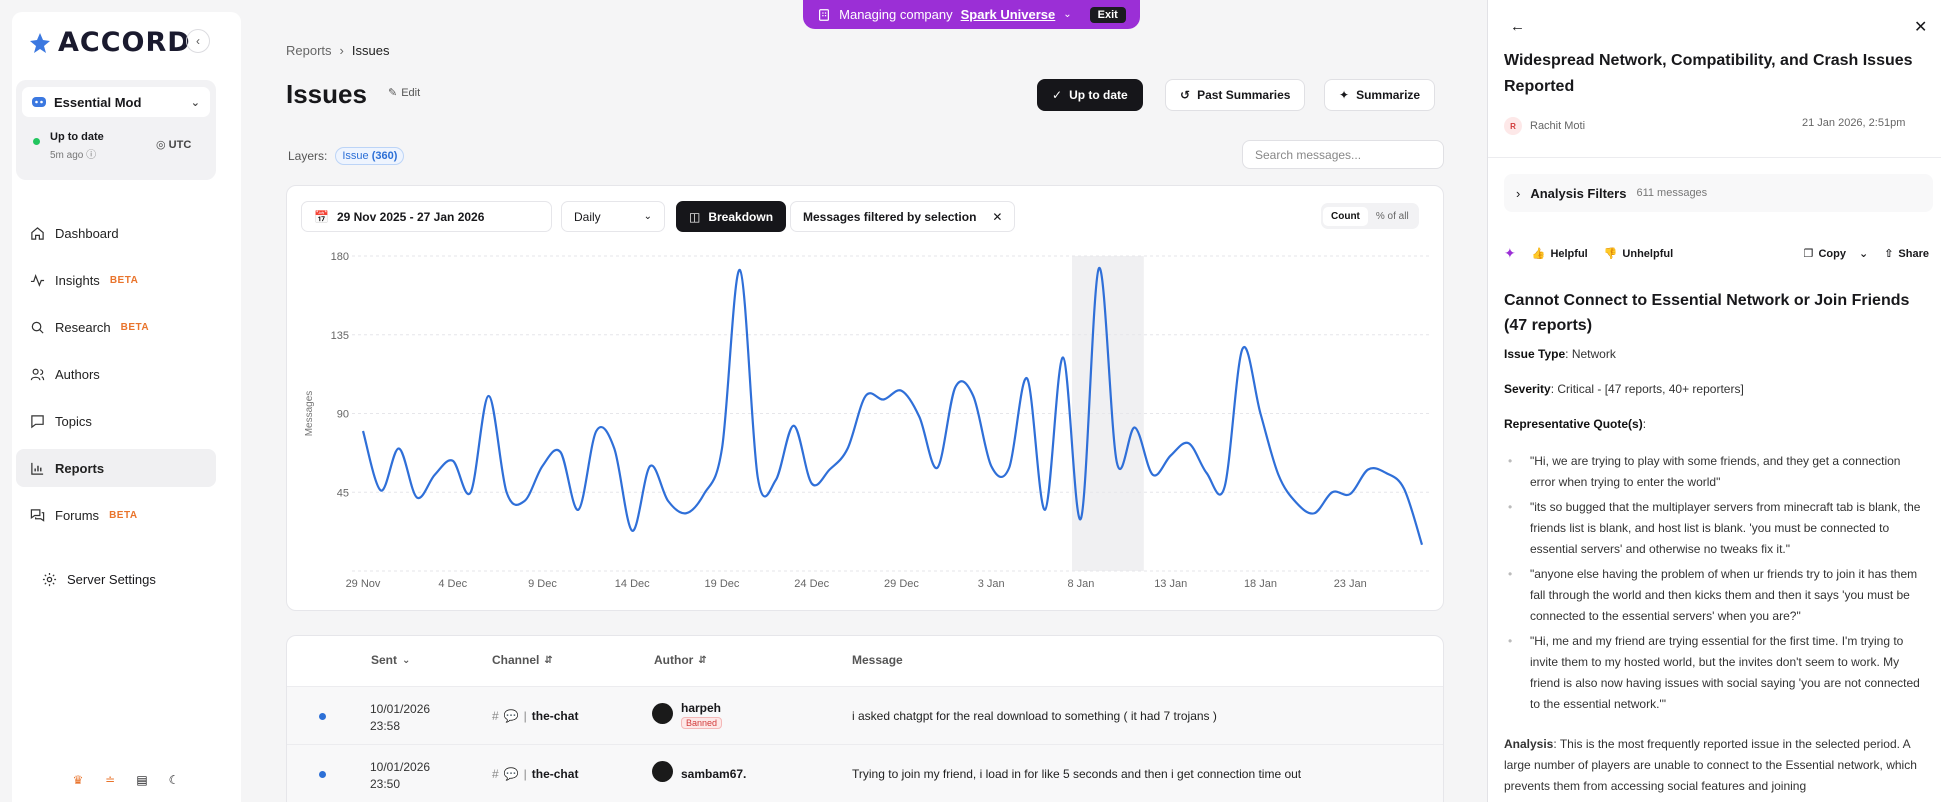  I want to click on building-icon, so click(824, 14).